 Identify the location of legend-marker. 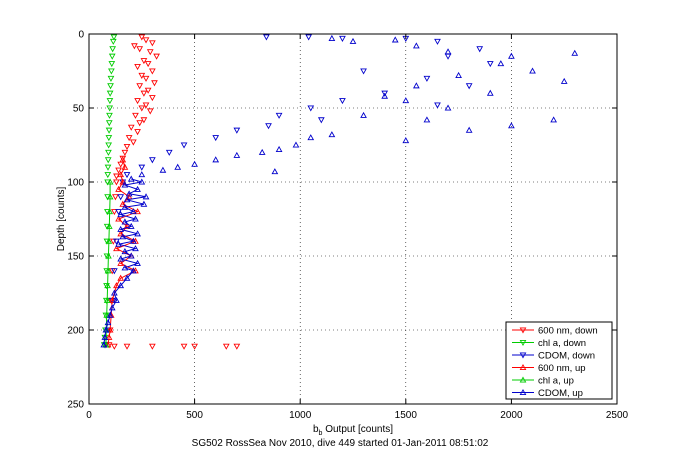
(523, 355).